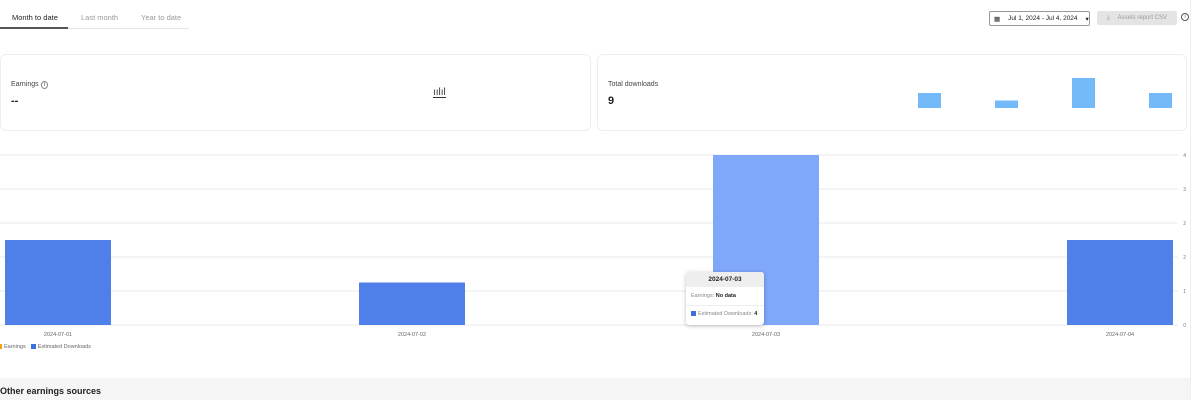 This screenshot has height=400, width=1200. What do you see at coordinates (1142, 18) in the screenshot?
I see `csv-label: Assets report CSV` at bounding box center [1142, 18].